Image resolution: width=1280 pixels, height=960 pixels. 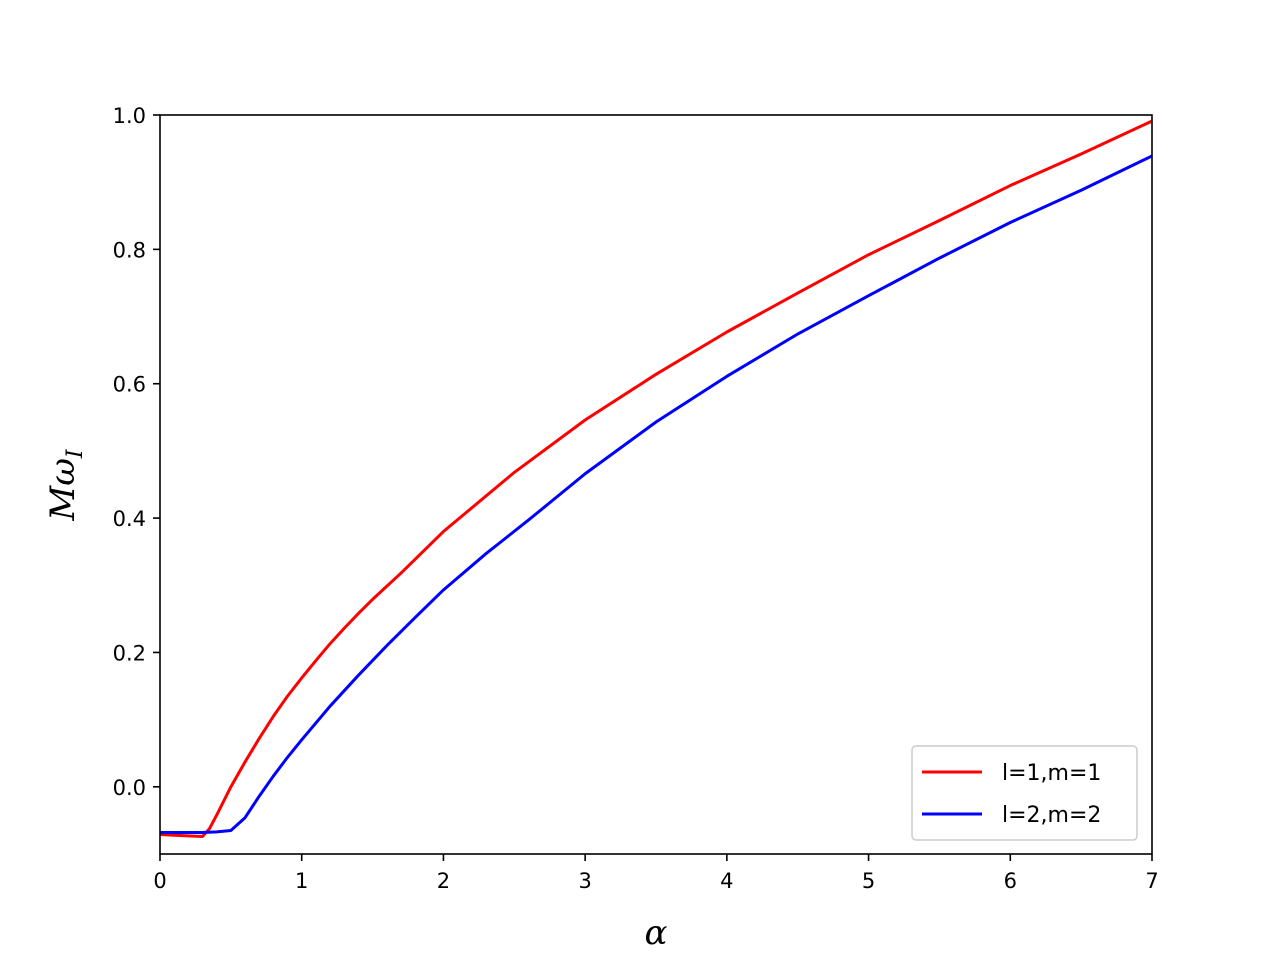 What do you see at coordinates (726, 881) in the screenshot?
I see `x-tick-label: 4` at bounding box center [726, 881].